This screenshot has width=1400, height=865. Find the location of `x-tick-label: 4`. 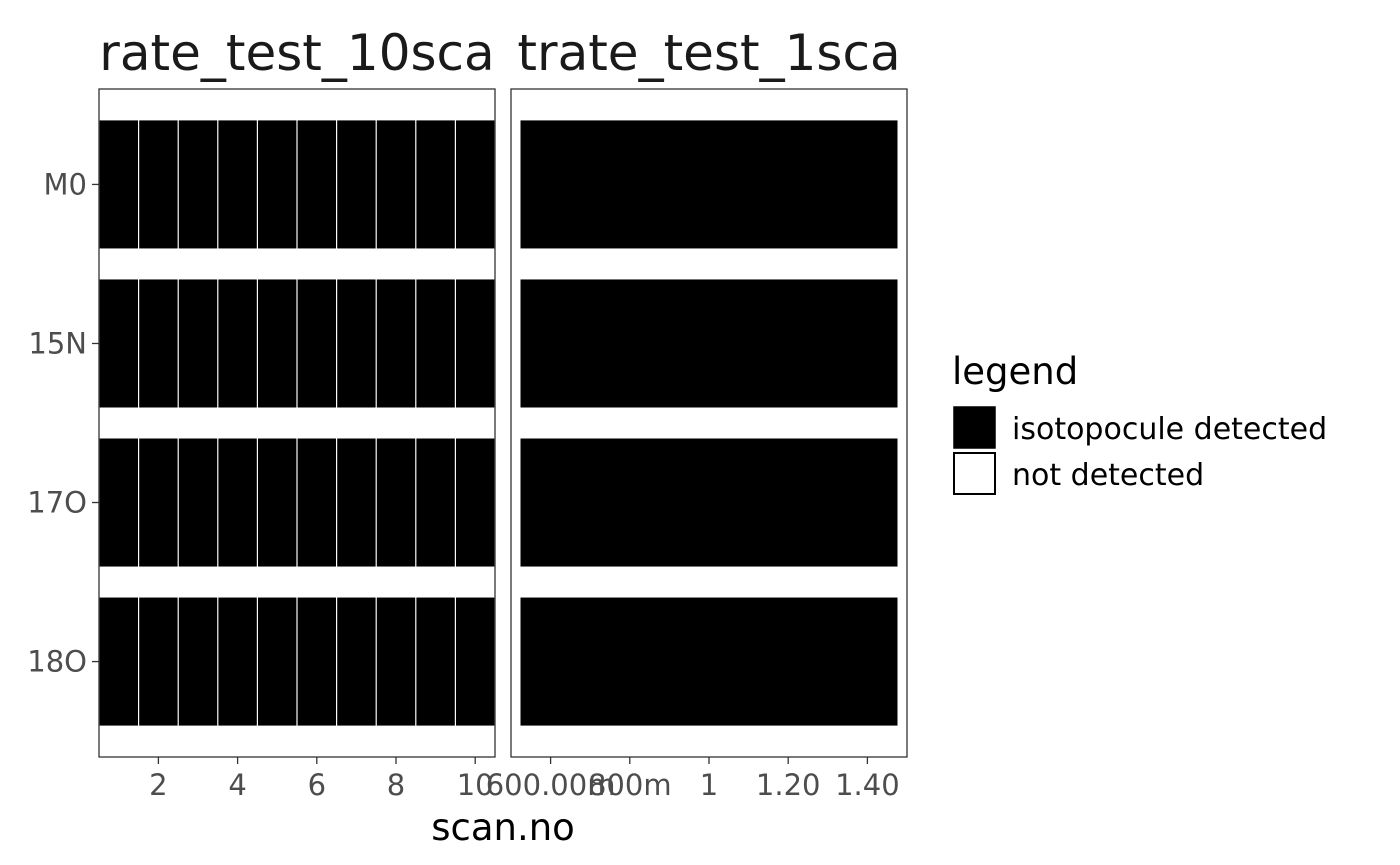

x-tick-label: 4 is located at coordinates (237, 785).